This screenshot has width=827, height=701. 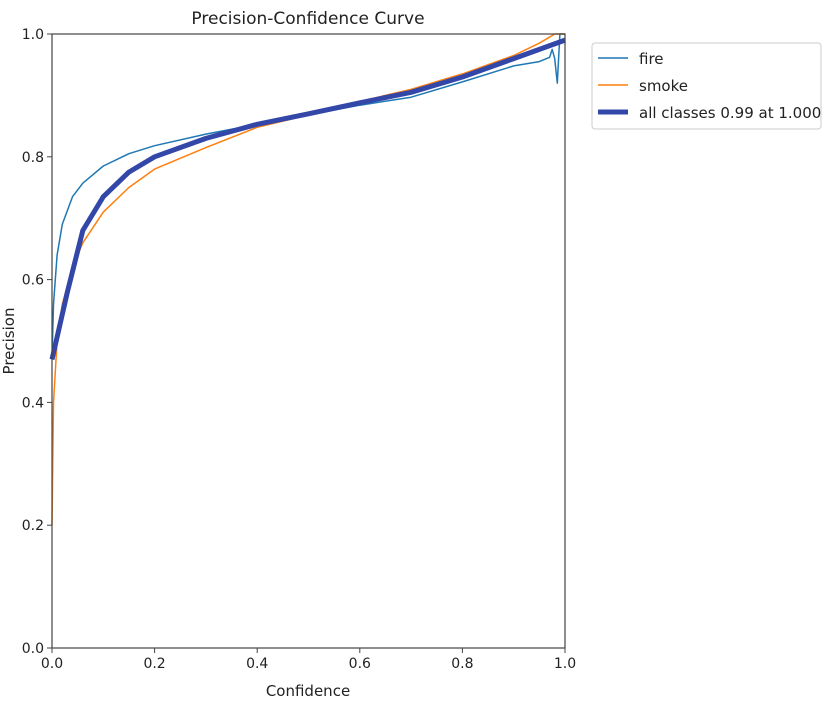 What do you see at coordinates (651, 59) in the screenshot?
I see `legend-label: fire` at bounding box center [651, 59].